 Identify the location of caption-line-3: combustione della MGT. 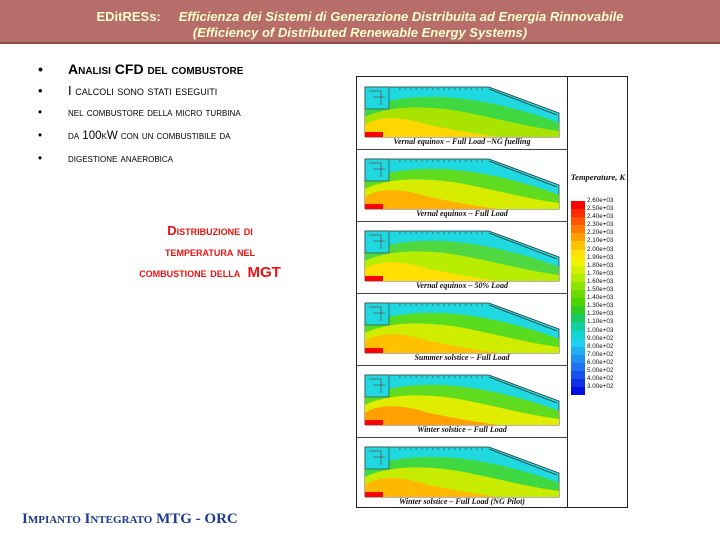
(210, 272).